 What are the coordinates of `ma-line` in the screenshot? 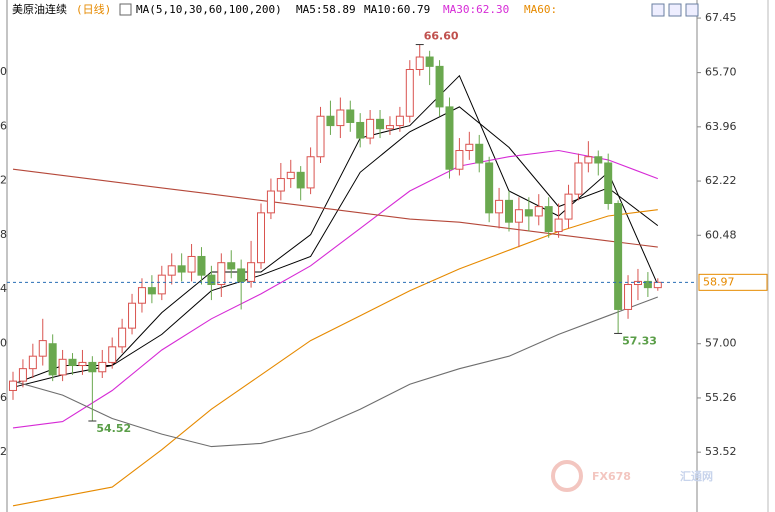 It's located at (335, 208).